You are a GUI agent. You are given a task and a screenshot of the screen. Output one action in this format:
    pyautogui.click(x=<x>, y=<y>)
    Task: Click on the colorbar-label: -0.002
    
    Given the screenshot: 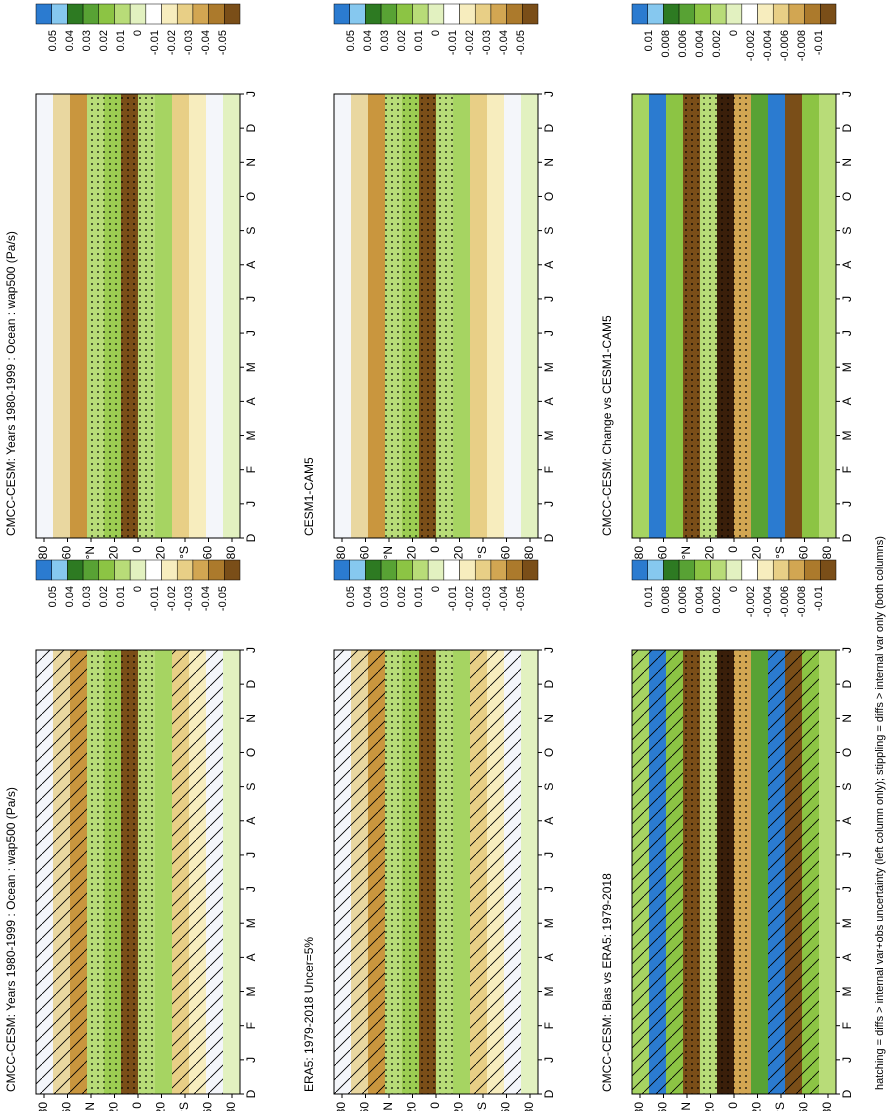 What is the action you would take?
    pyautogui.click(x=751, y=45)
    